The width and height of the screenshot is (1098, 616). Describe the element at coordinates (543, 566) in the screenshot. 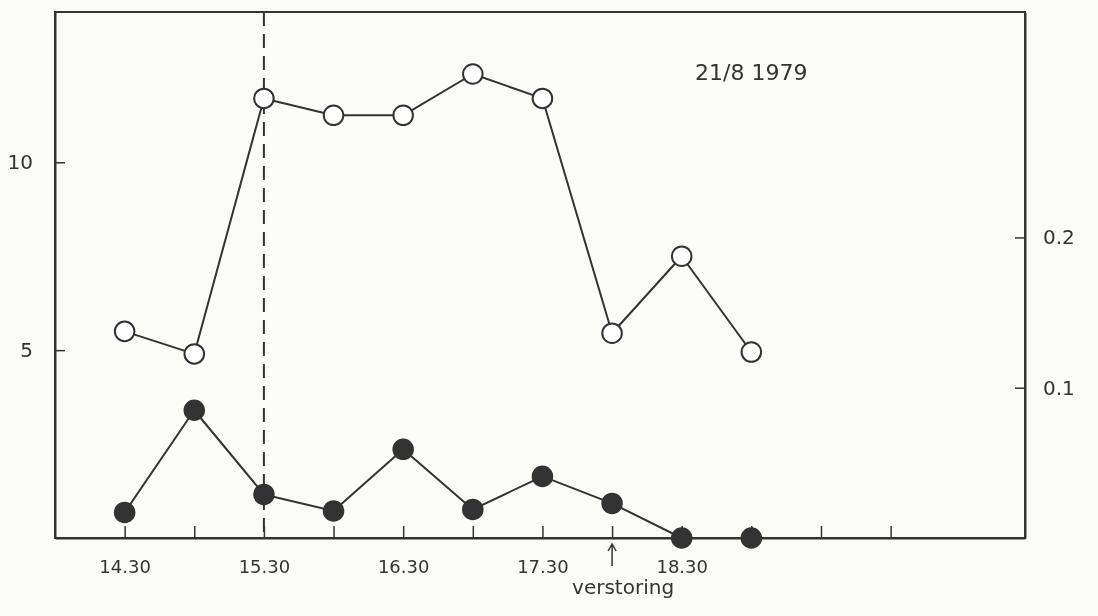

I see `x-tick-label: 17.30` at that location.